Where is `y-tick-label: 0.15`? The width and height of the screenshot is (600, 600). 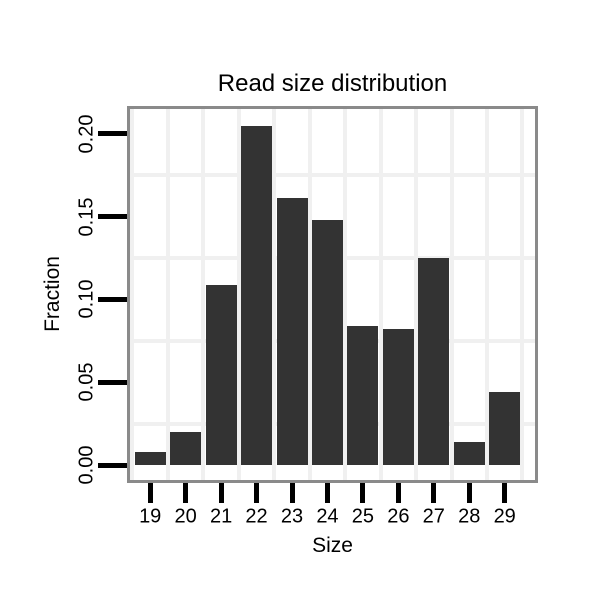 y-tick-label: 0.15 is located at coordinates (86, 217).